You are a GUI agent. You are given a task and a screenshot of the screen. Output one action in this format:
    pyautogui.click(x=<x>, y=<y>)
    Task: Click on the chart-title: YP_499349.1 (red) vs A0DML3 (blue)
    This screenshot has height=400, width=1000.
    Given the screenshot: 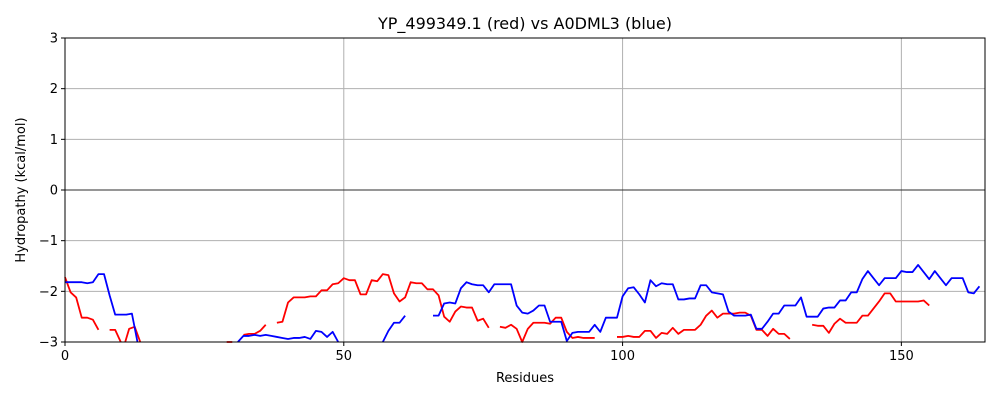 What is the action you would take?
    pyautogui.click(x=524, y=24)
    